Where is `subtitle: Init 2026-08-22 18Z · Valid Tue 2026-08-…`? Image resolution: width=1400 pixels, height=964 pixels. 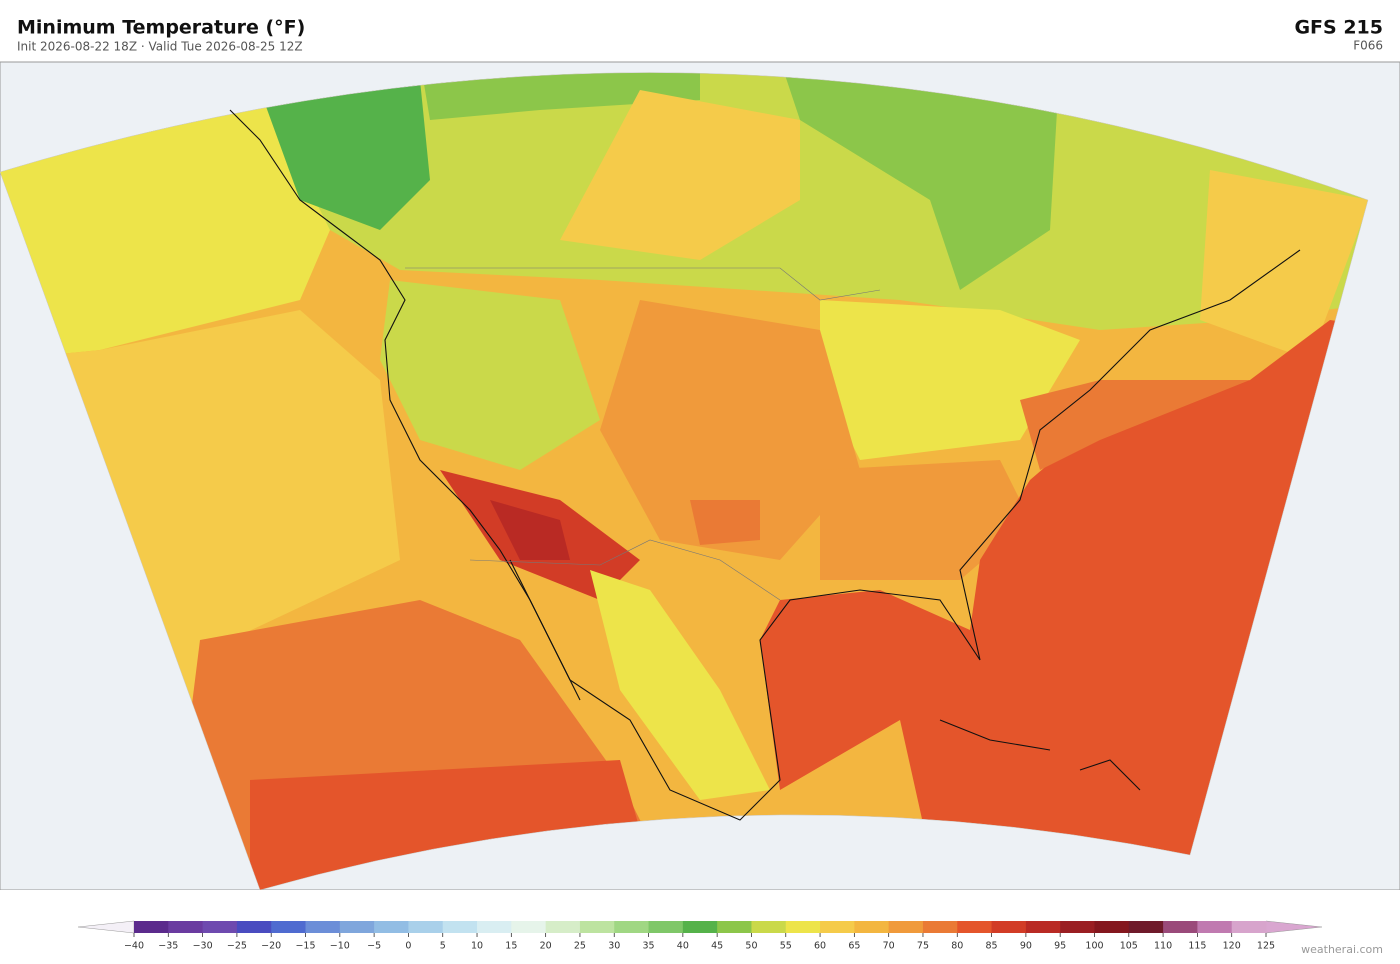 subtitle: Init 2026-08-22 18Z · Valid Tue 2026-08-… is located at coordinates (160, 47).